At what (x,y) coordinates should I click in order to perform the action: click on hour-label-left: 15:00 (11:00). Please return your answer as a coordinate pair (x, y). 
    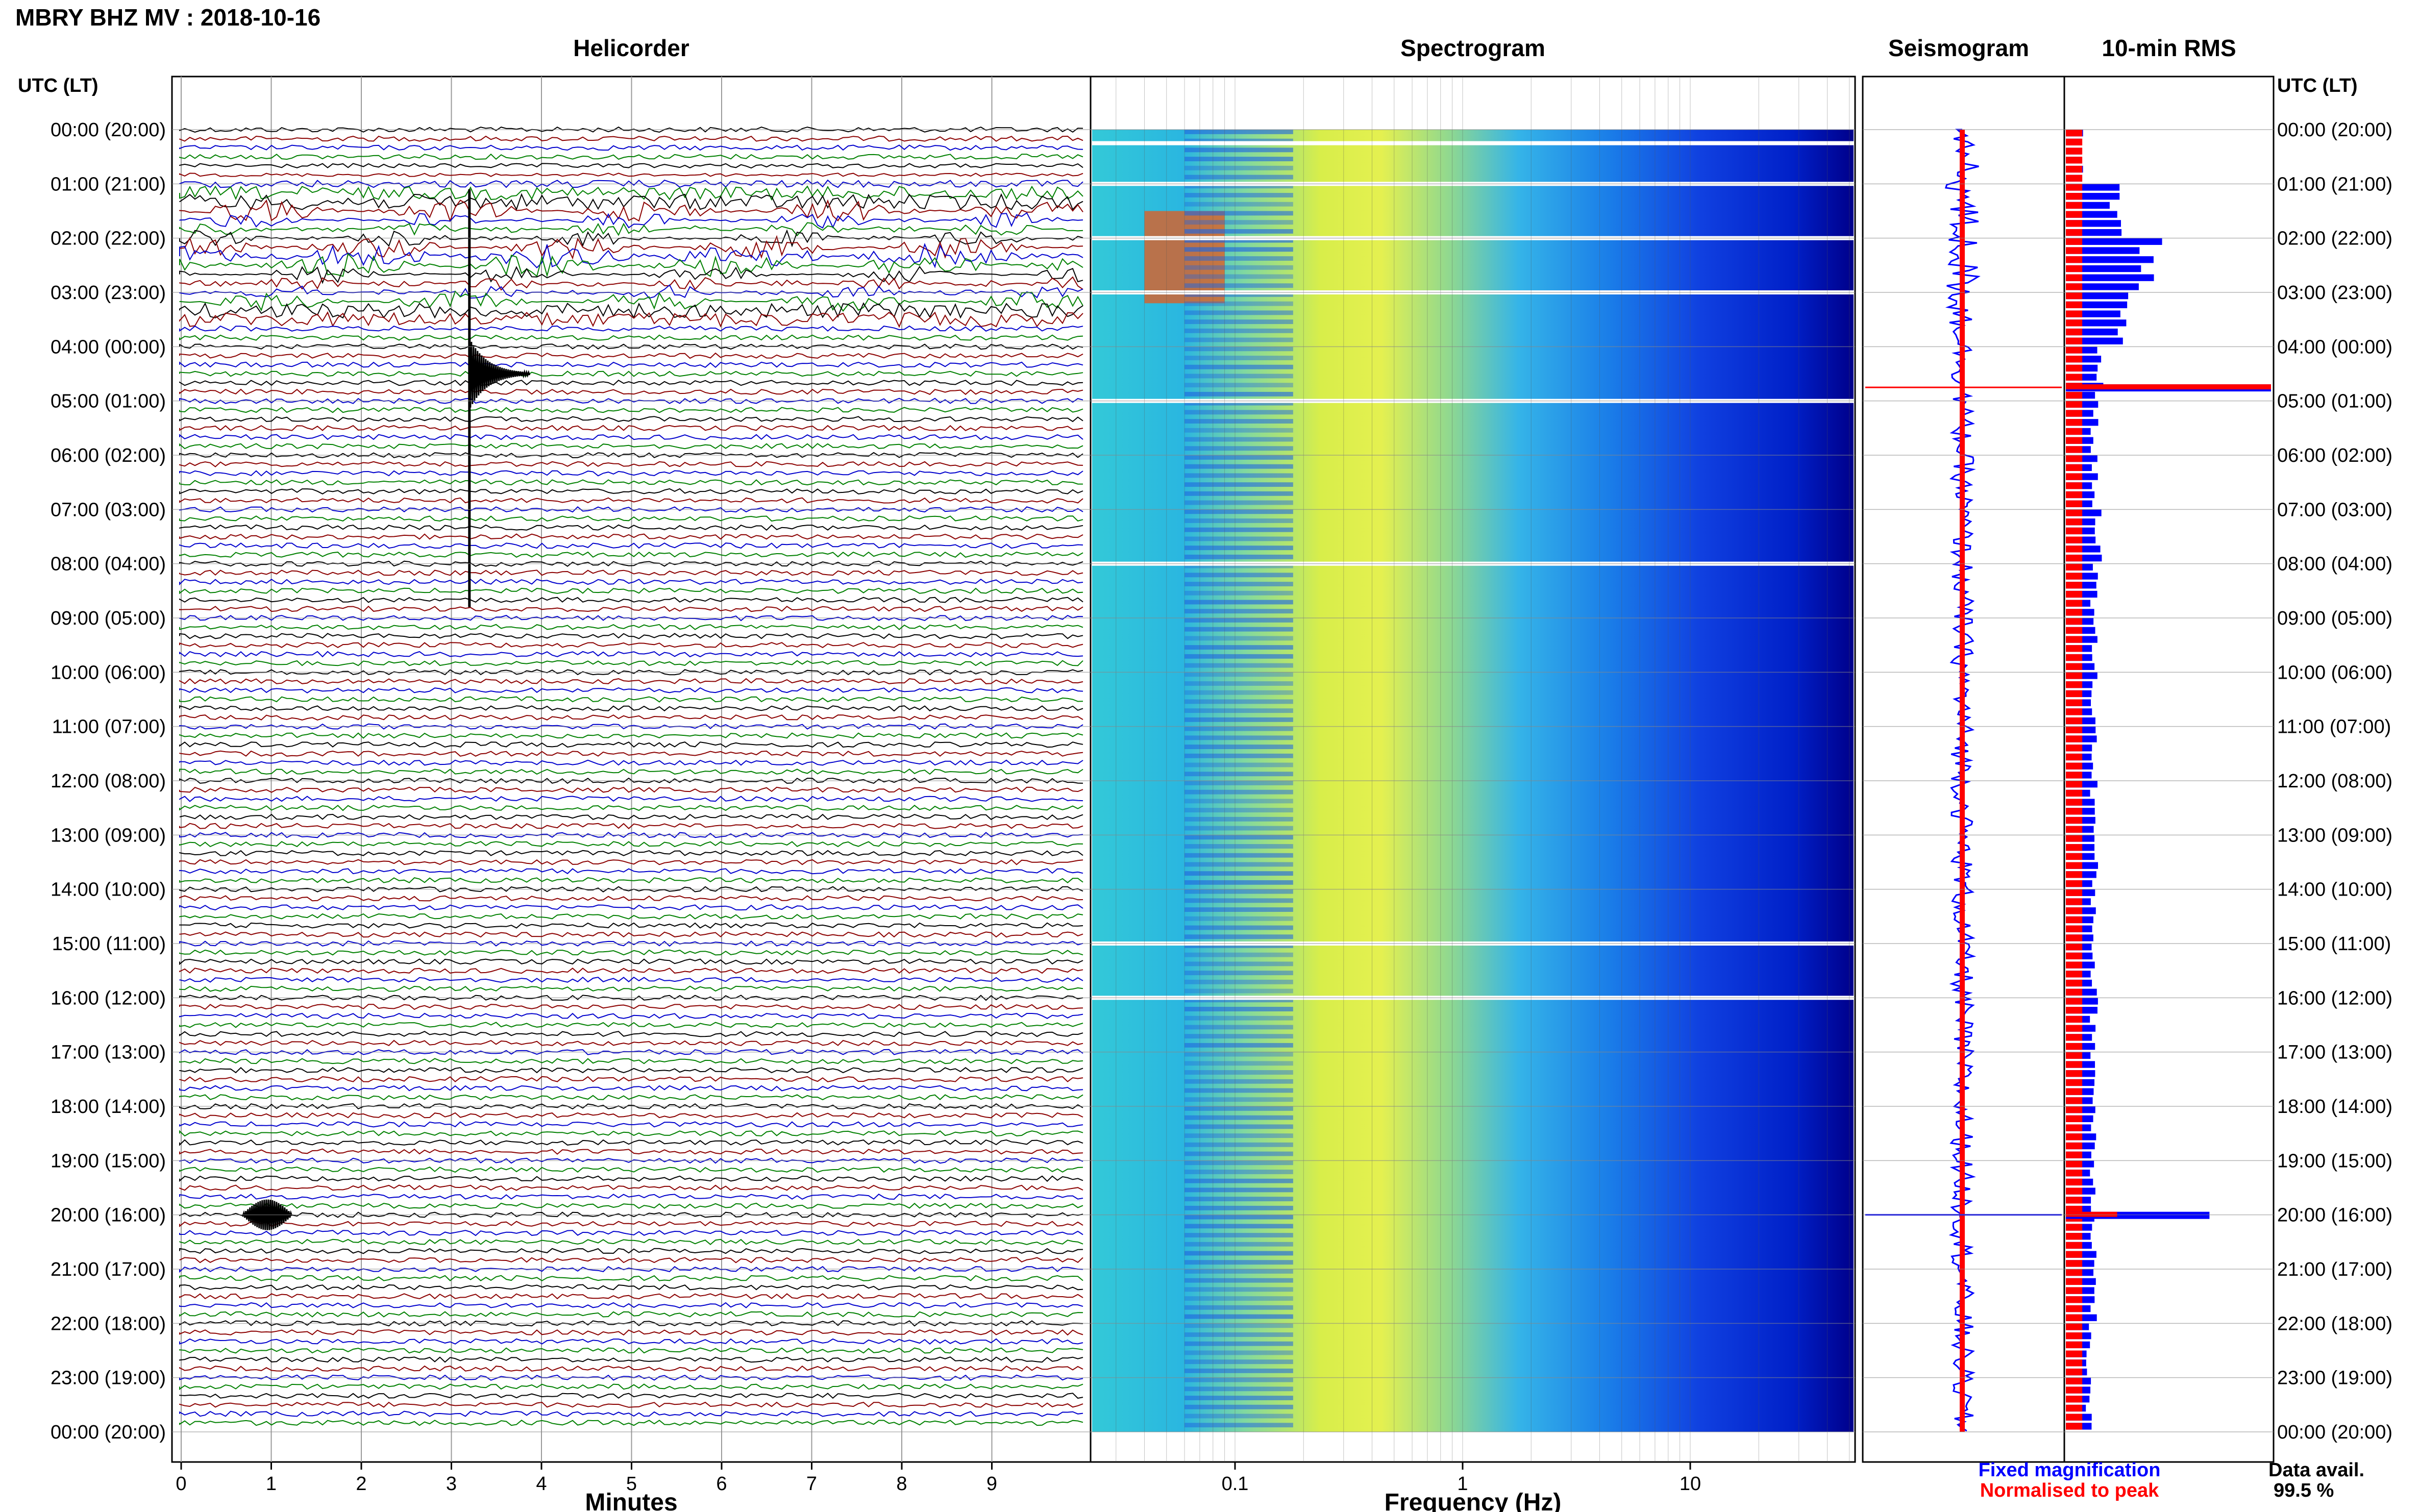
    Looking at the image, I should click on (109, 944).